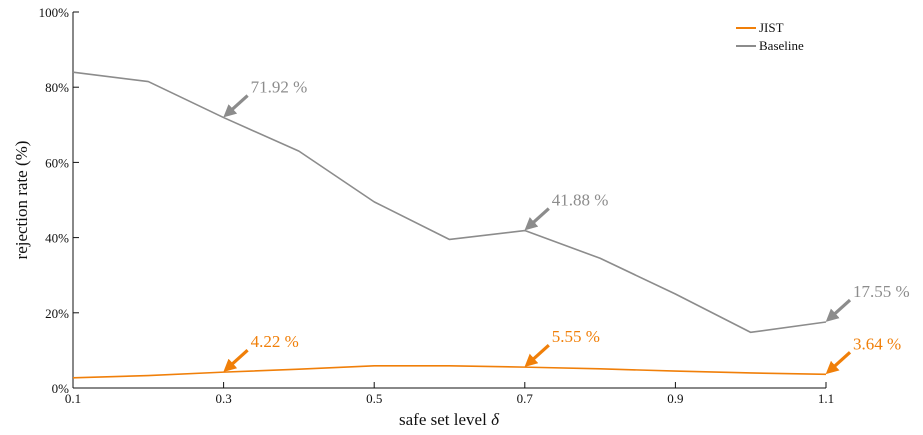 The height and width of the screenshot is (435, 923). What do you see at coordinates (771, 27) in the screenshot?
I see `legend-label-jist: JIST` at bounding box center [771, 27].